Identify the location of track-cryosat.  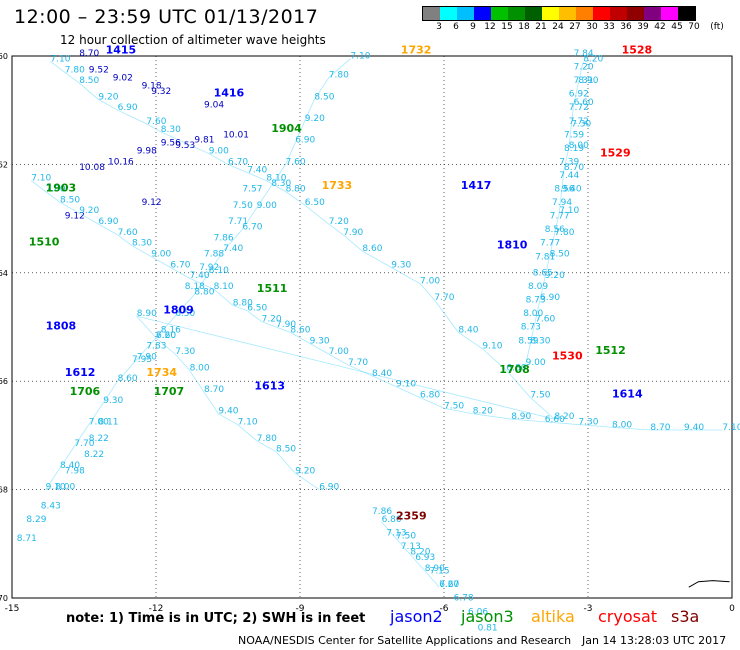
(554, 213).